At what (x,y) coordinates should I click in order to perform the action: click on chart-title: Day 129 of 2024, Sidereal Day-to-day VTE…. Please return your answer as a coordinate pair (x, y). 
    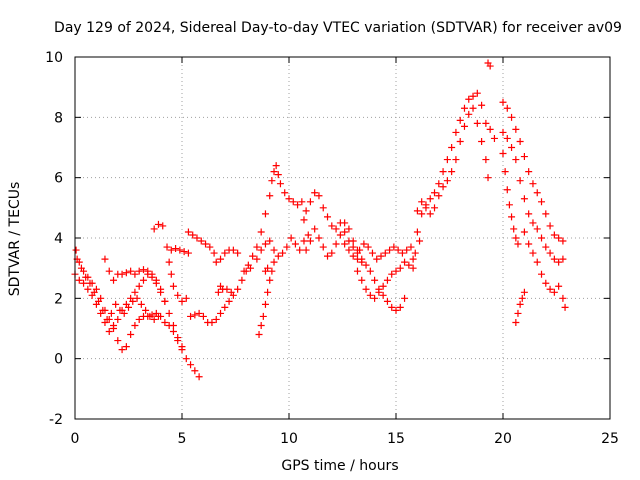
    Looking at the image, I should click on (338, 28).